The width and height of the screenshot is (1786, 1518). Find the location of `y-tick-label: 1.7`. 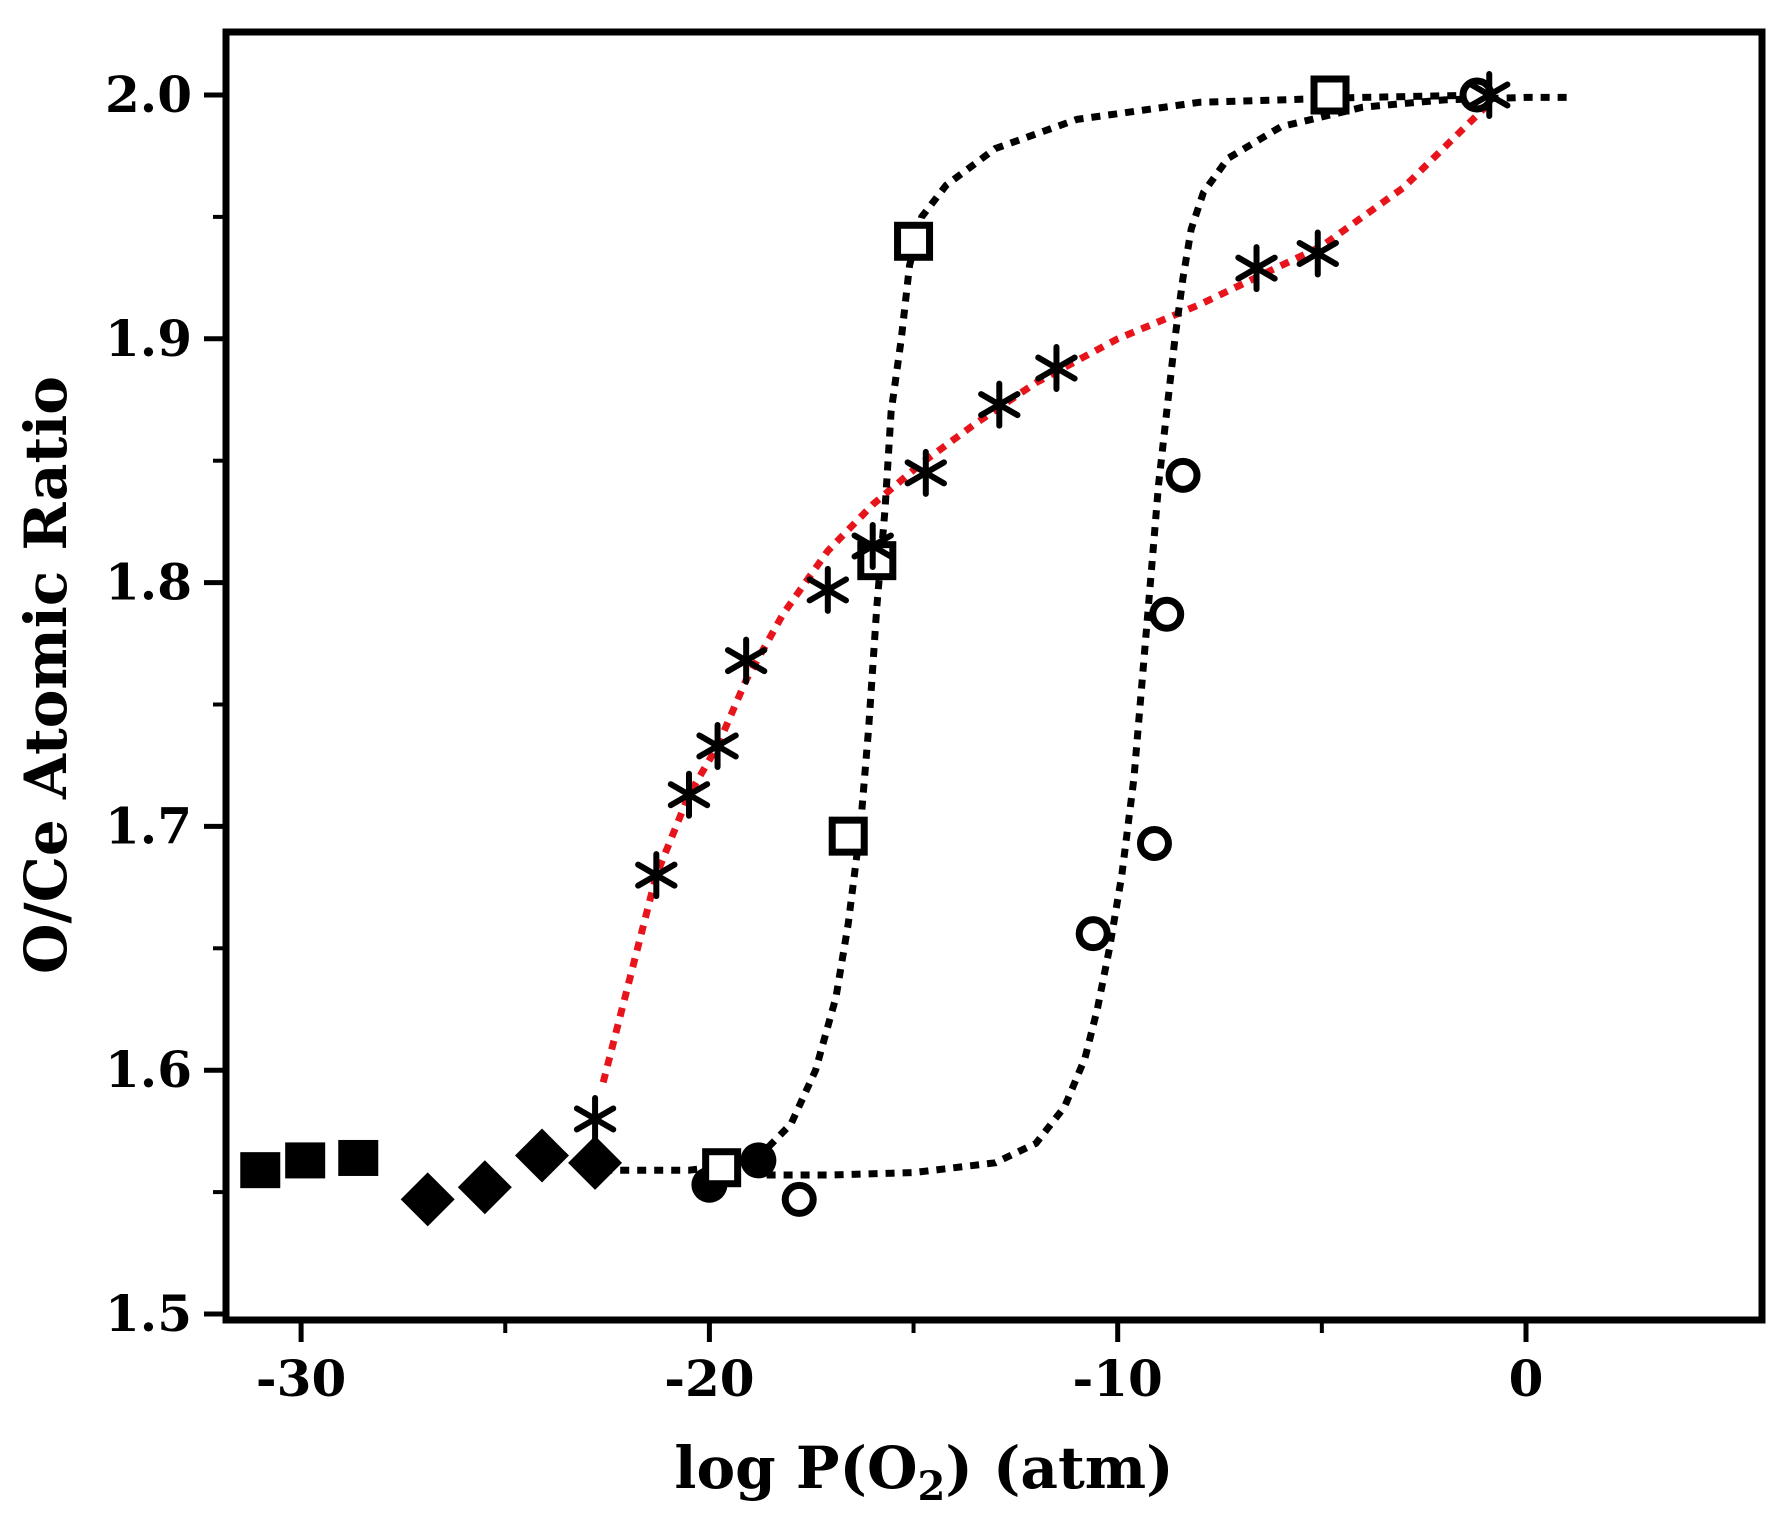

y-tick-label: 1.7 is located at coordinates (148, 825).